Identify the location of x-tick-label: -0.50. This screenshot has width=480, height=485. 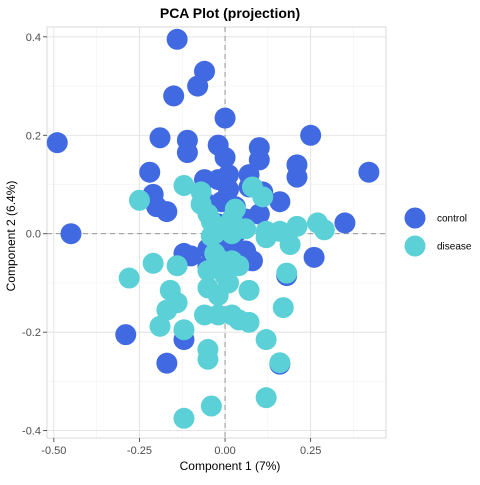
(53, 451).